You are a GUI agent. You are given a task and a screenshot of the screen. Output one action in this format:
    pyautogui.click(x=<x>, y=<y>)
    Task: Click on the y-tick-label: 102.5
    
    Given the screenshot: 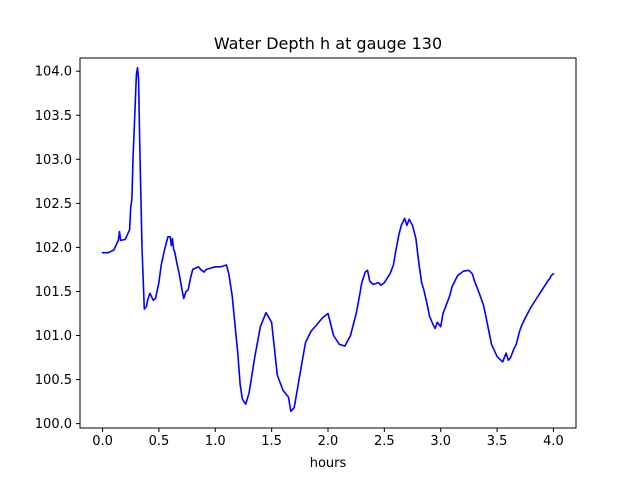 What is the action you would take?
    pyautogui.click(x=53, y=204)
    